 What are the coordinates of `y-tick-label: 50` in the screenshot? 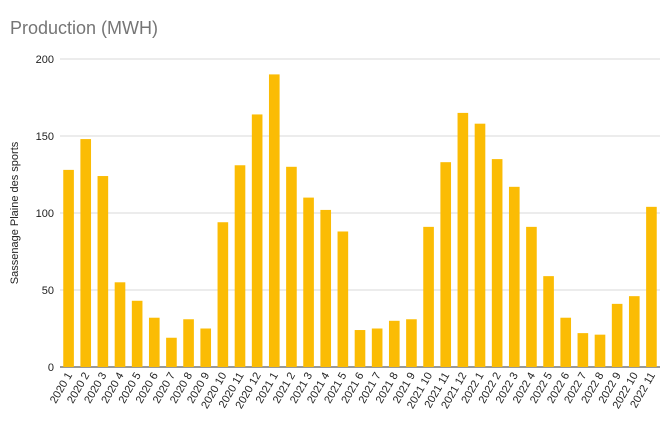 It's located at (48, 291).